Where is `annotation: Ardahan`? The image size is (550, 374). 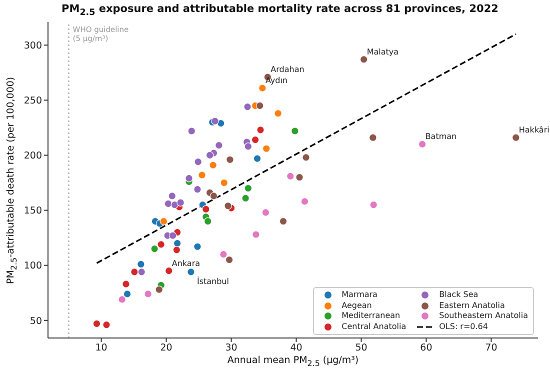
annotation: Ardahan is located at coordinates (287, 69).